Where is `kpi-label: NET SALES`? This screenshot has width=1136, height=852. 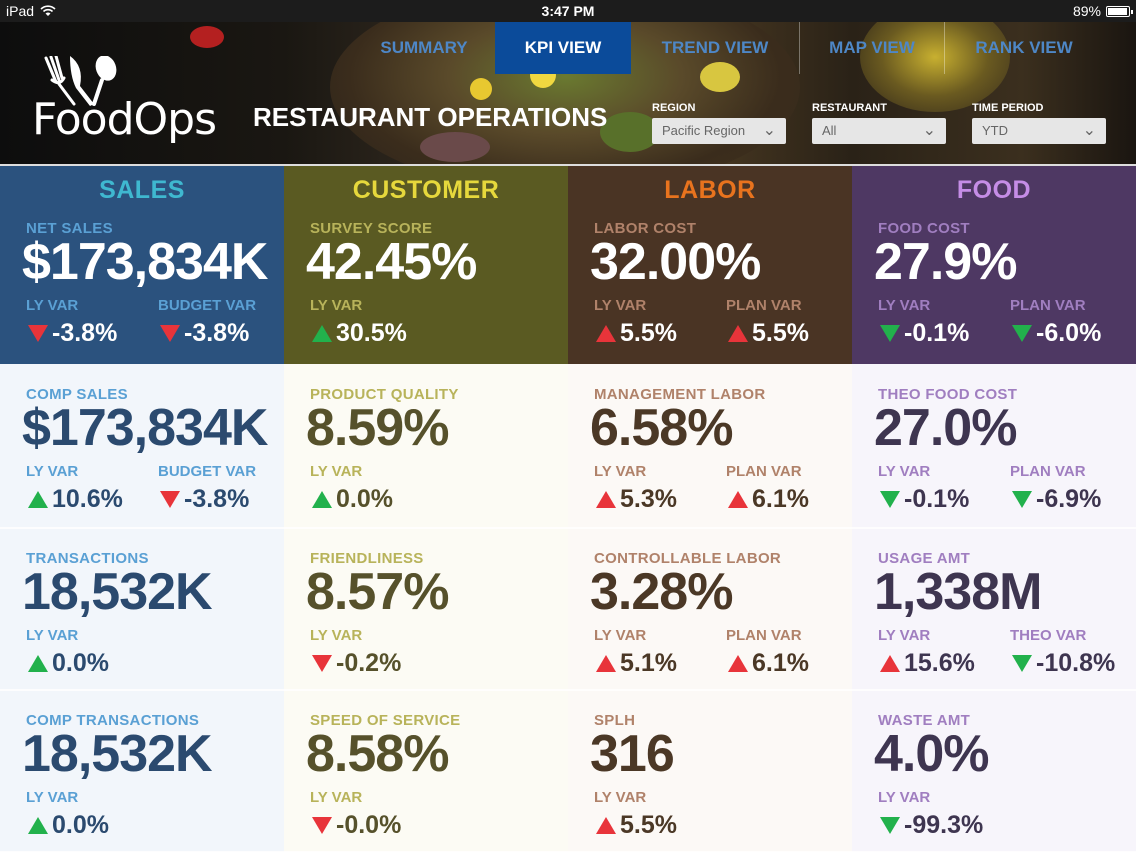 kpi-label: NET SALES is located at coordinates (69, 228).